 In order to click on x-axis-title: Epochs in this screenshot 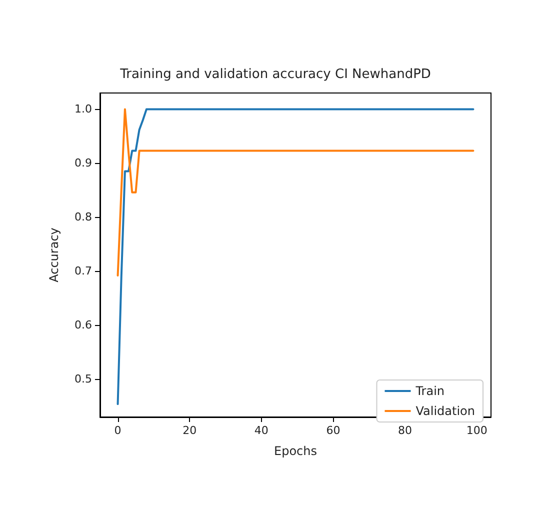, I will do `click(295, 451)`.